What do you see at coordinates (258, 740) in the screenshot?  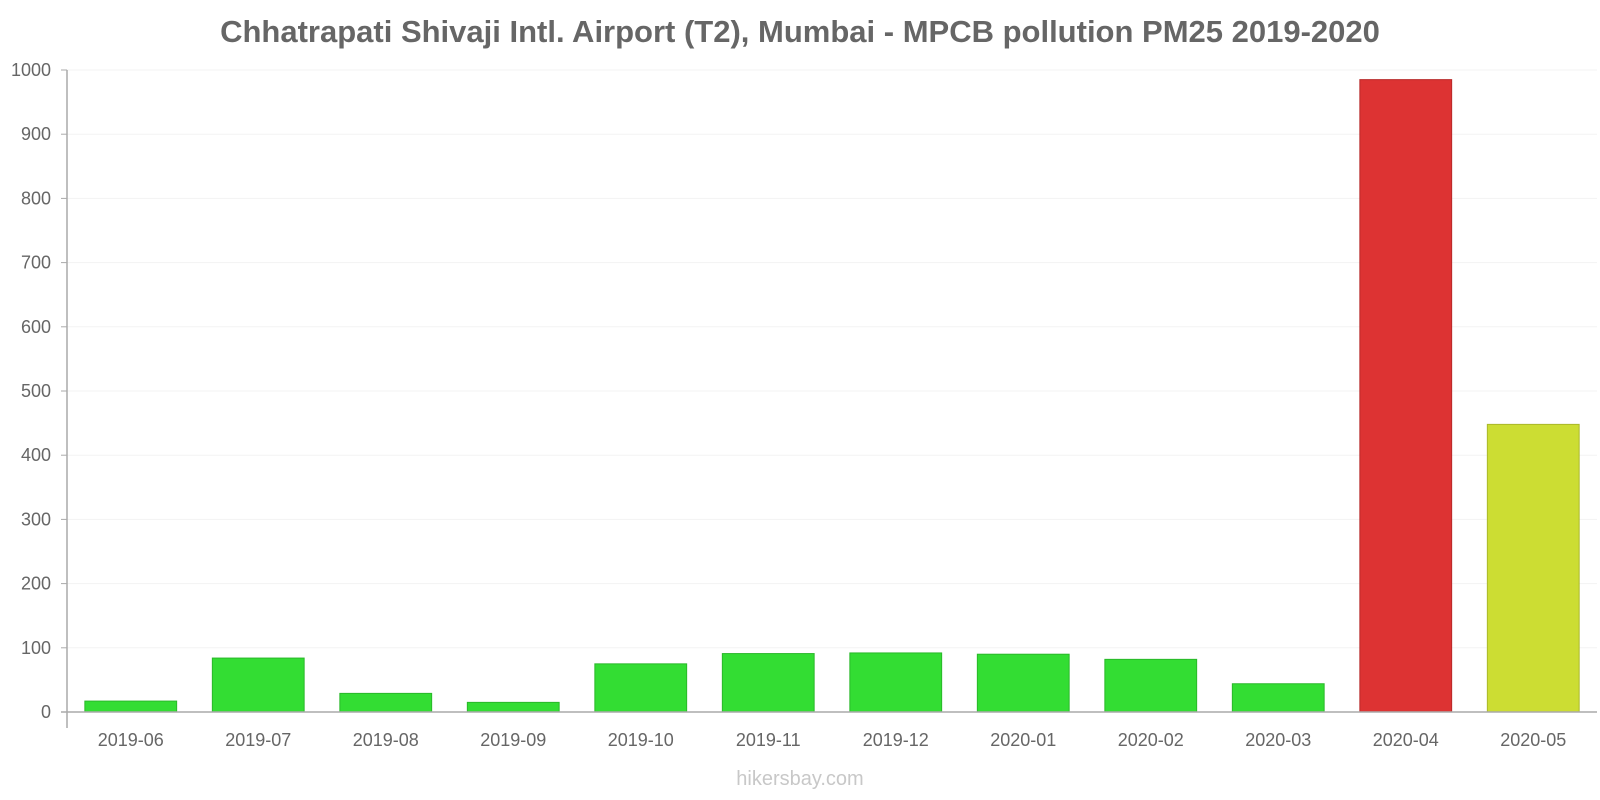 I see `x-tick-label: 2019-07` at bounding box center [258, 740].